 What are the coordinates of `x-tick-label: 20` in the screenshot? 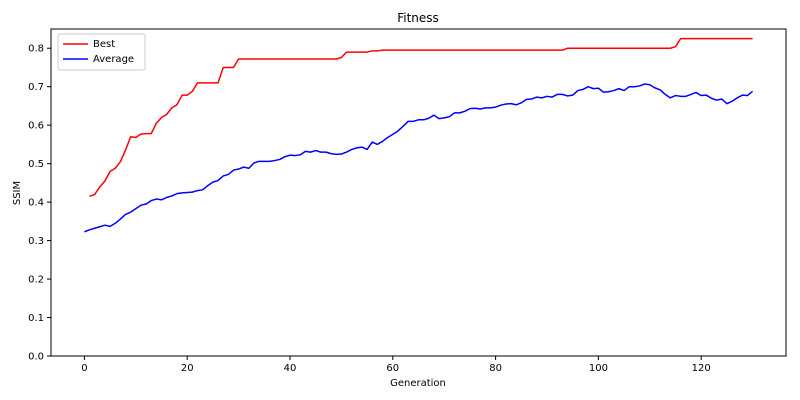 It's located at (187, 368).